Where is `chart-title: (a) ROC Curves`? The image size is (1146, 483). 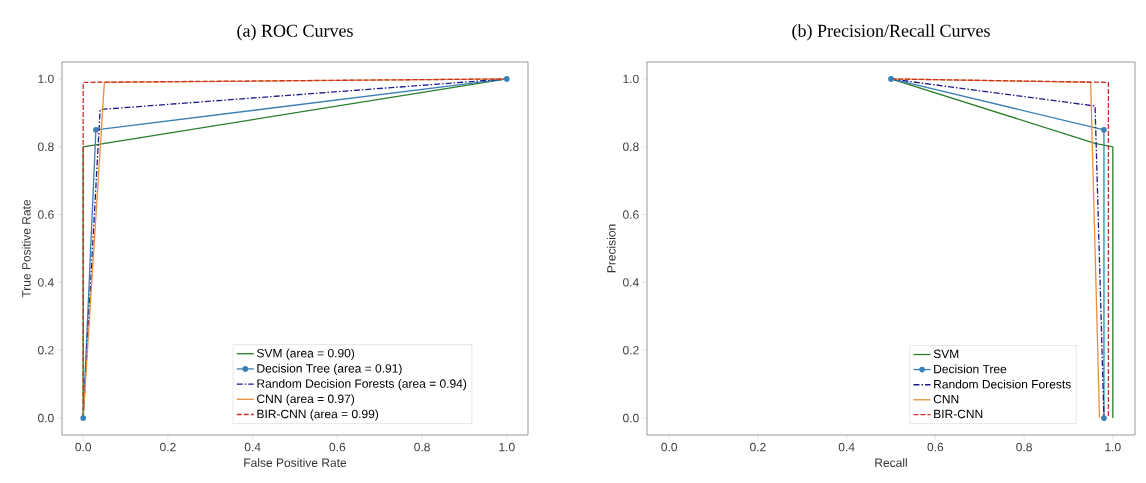
chart-title: (a) ROC Curves is located at coordinates (295, 32).